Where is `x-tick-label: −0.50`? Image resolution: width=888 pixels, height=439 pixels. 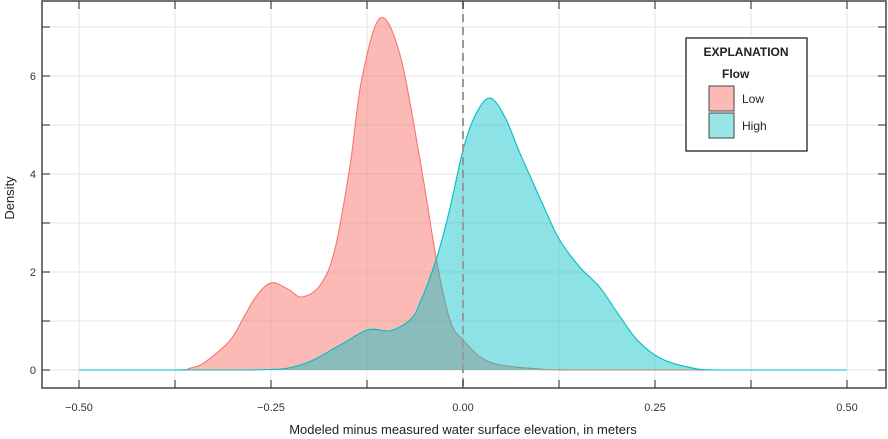
x-tick-label: −0.50 is located at coordinates (79, 408).